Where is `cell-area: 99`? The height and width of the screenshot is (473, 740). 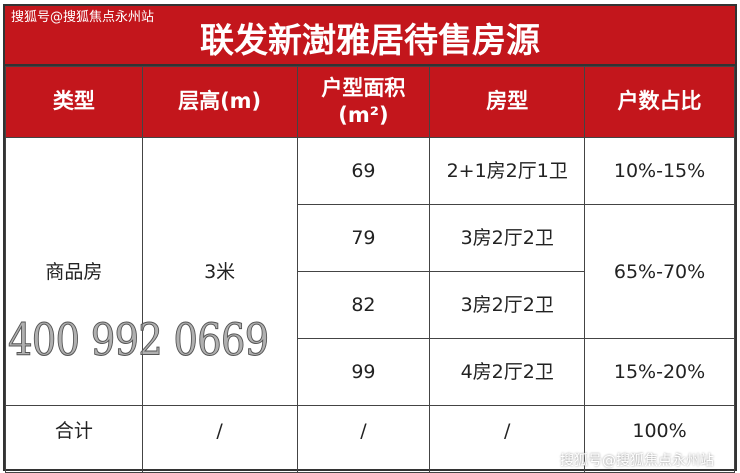
cell-area: 99 is located at coordinates (363, 372).